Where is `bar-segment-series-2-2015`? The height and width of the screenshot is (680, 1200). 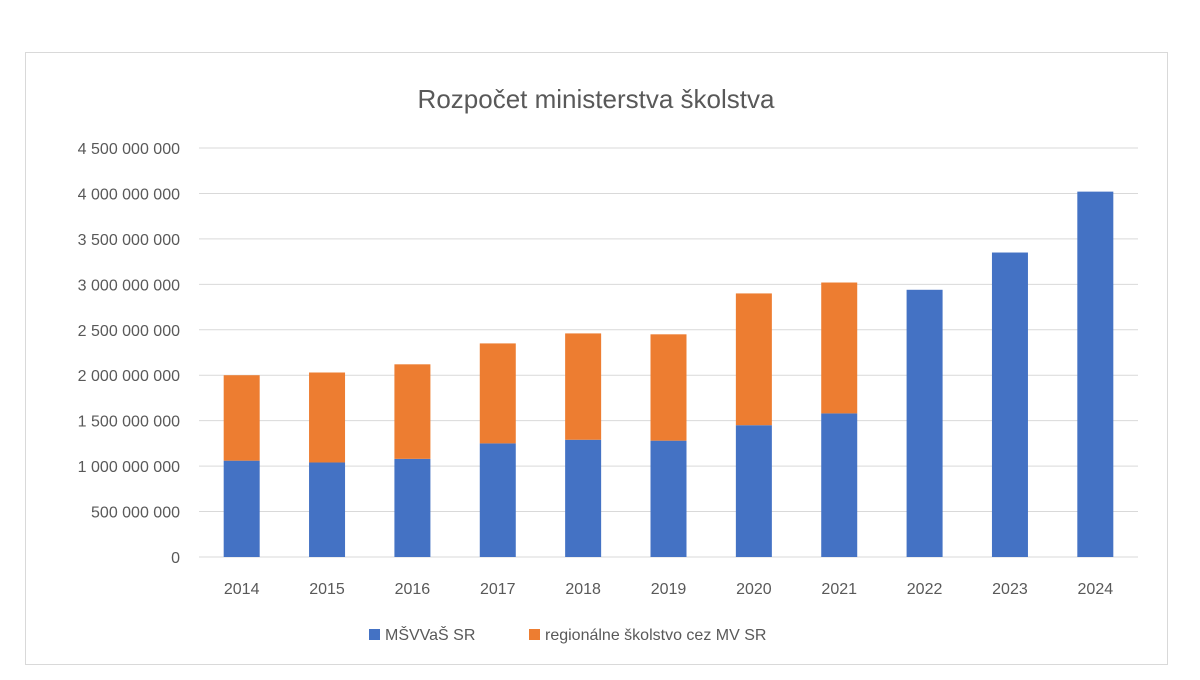
bar-segment-series-2-2015 is located at coordinates (327, 417).